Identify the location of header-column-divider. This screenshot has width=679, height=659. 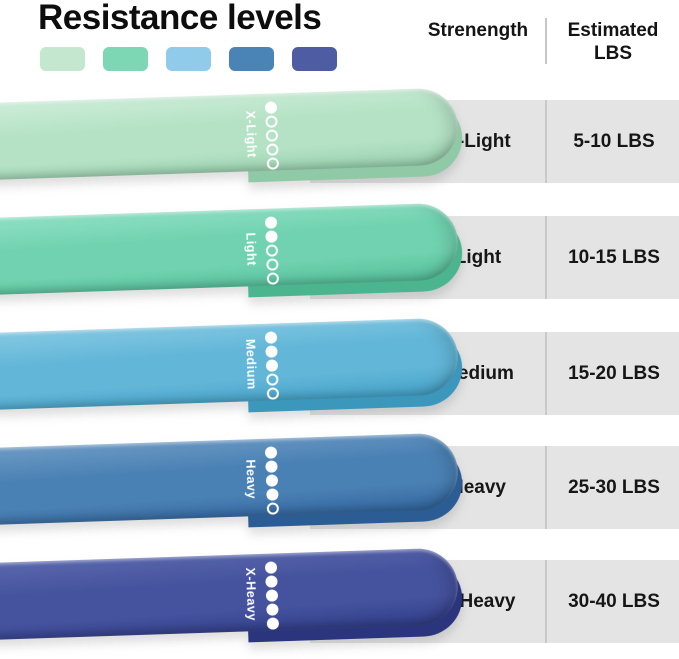
(546, 41).